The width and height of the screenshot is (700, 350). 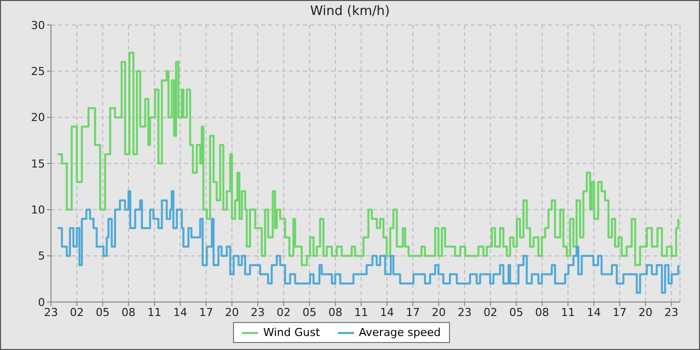 I want to click on chart-title: Wind (km/h), so click(x=350, y=11).